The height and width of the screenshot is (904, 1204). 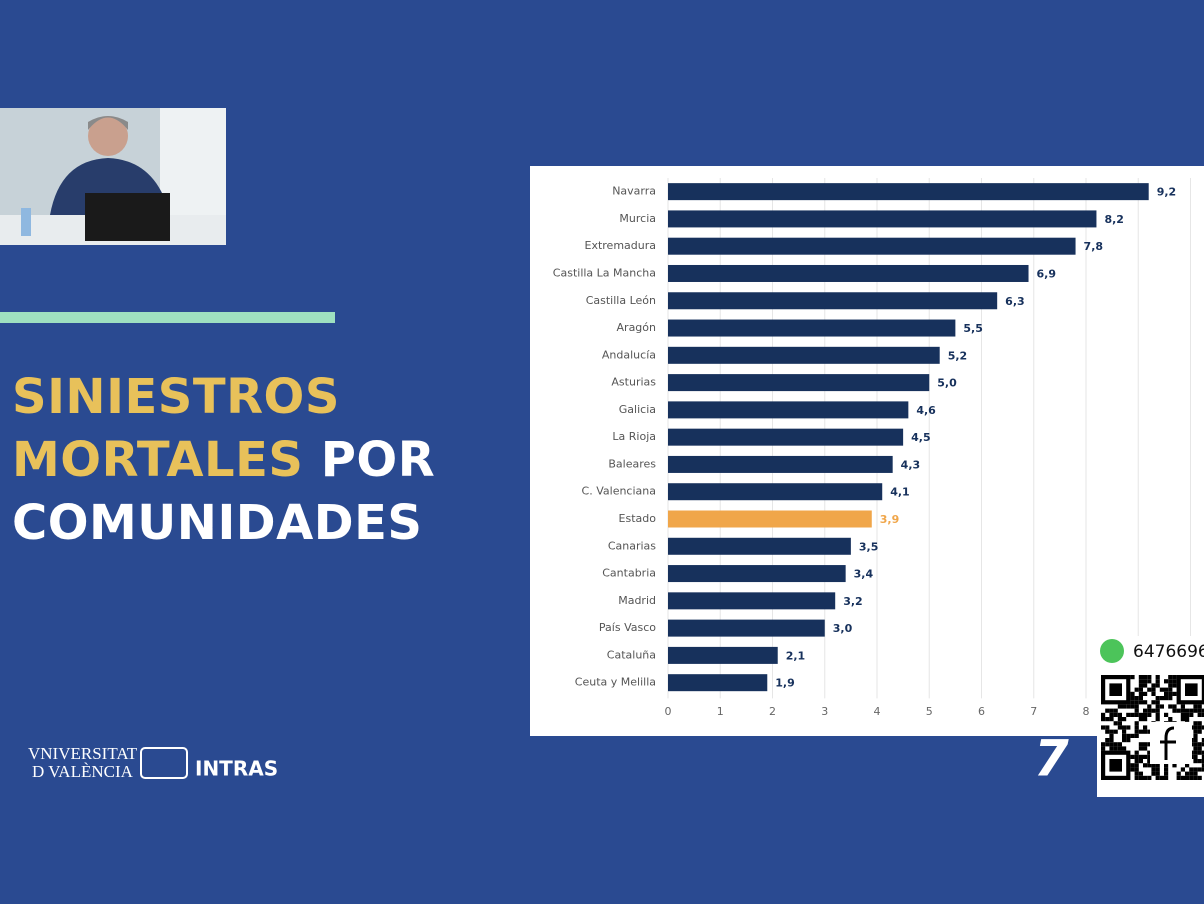 I want to click on y-tick-label: Canarias, so click(x=632, y=545).